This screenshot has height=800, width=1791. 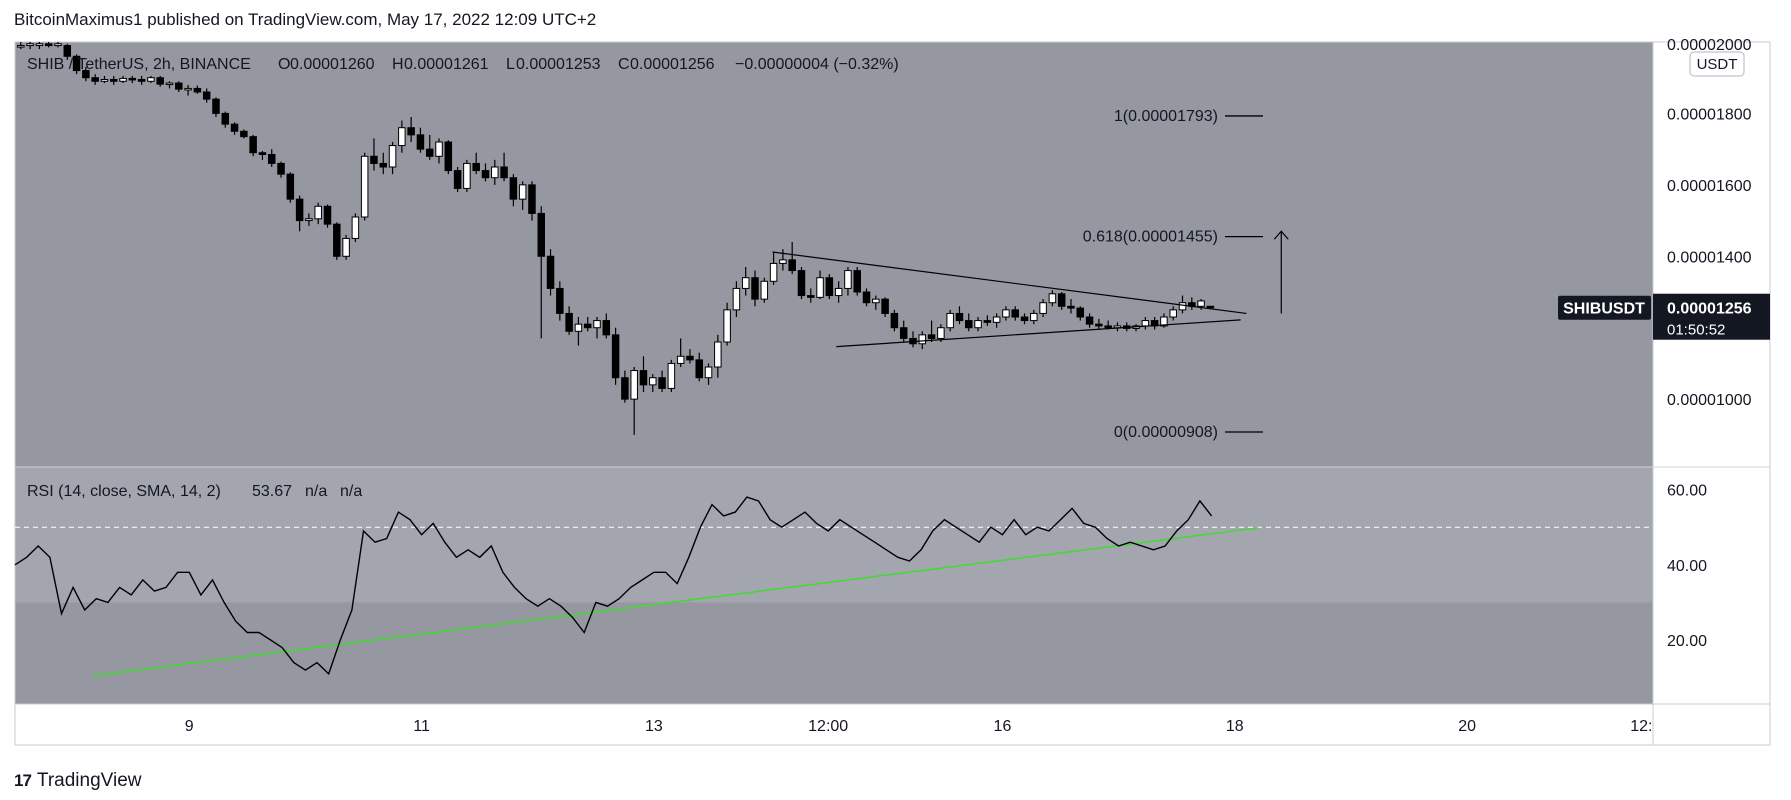 I want to click on symbol-tag, so click(x=1604, y=307).